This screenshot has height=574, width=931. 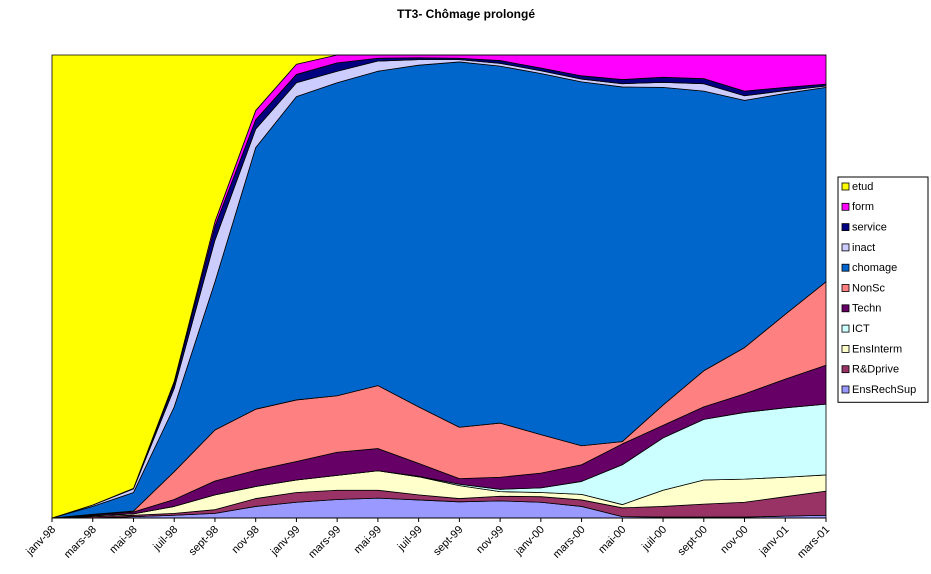 I want to click on x-tick-label: mai-98, so click(x=123, y=540).